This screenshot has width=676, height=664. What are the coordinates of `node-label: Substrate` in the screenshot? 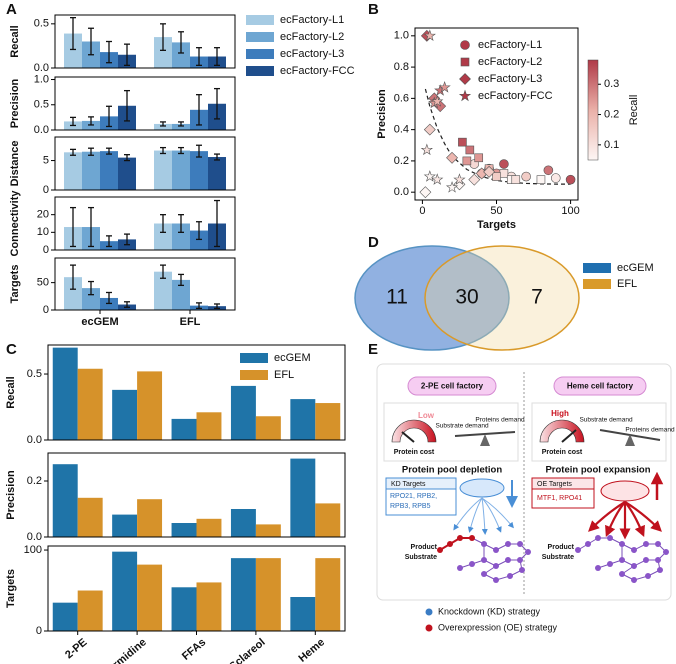 It's located at (558, 557).